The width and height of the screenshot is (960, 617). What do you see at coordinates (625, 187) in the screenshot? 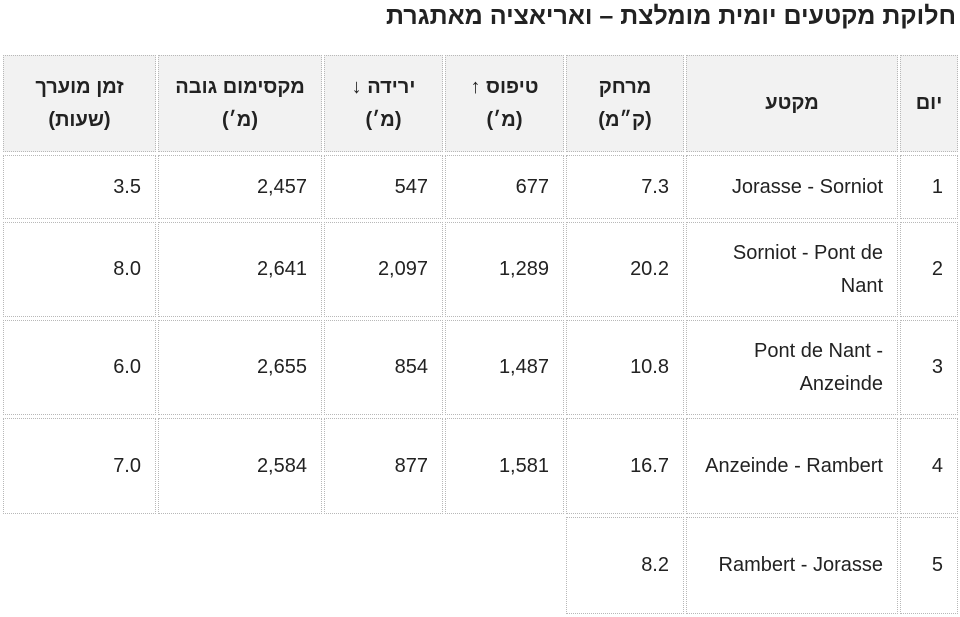
I see `data-cell: 7.3` at bounding box center [625, 187].